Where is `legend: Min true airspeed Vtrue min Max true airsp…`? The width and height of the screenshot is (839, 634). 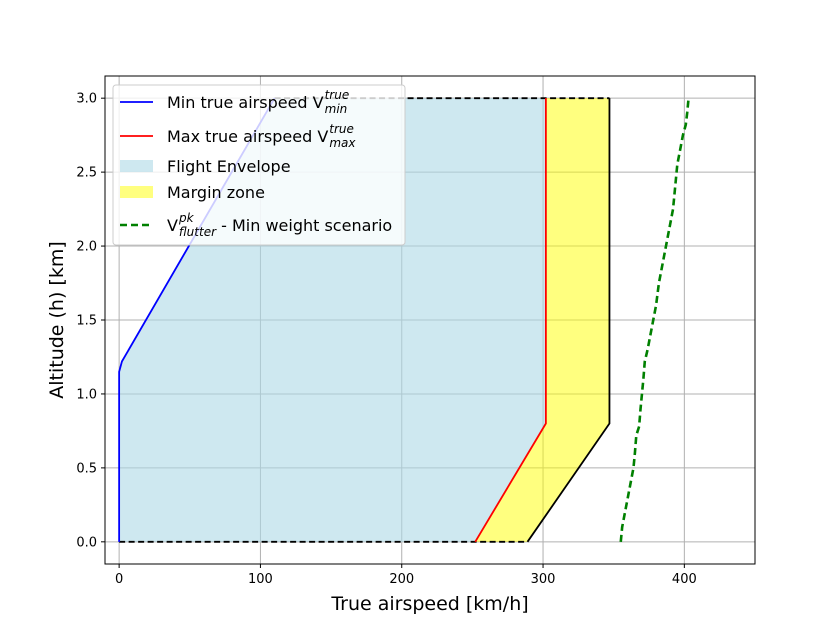
legend: Min true airspeed Vtrue min Max true airsp… is located at coordinates (259, 165).